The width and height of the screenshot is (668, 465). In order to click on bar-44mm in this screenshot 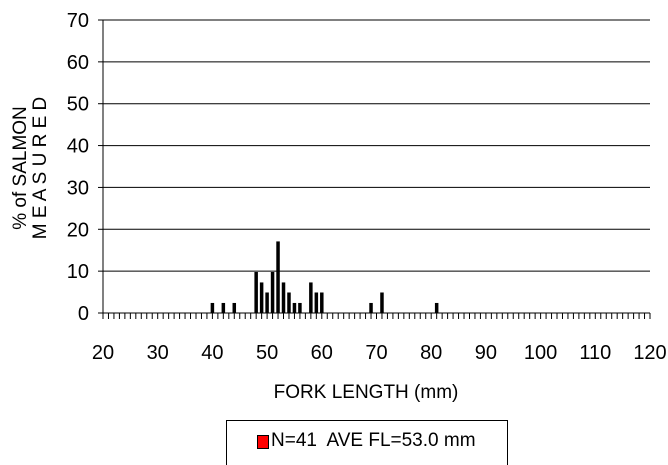, I will do `click(234, 307)`.